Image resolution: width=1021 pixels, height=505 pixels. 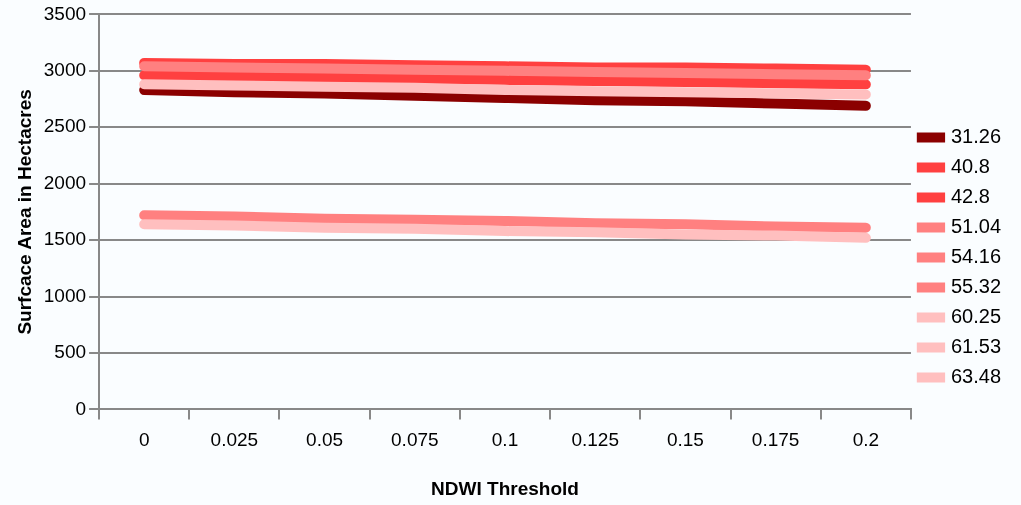 I want to click on y-tick-label: 500, so click(x=70, y=352).